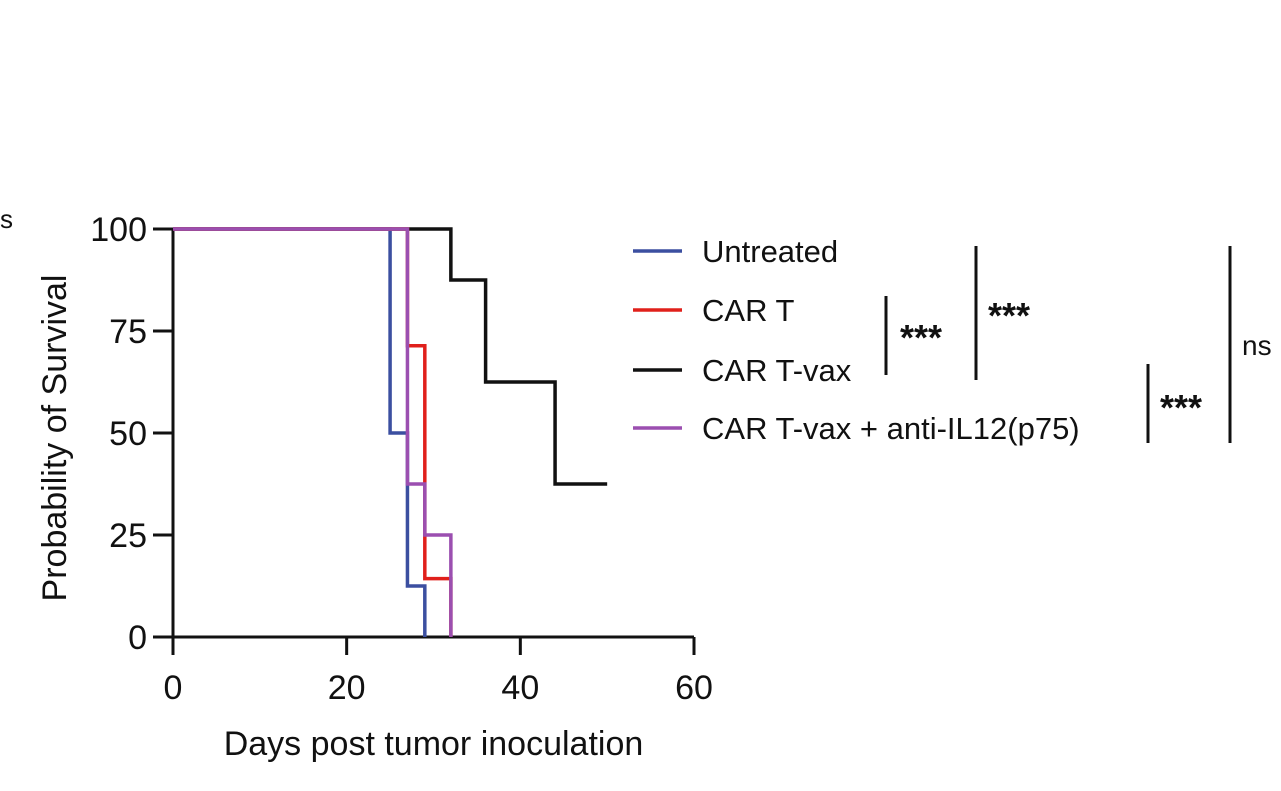 This screenshot has height=791, width=1281. I want to click on sig-label-1: ***, so click(1009, 315).